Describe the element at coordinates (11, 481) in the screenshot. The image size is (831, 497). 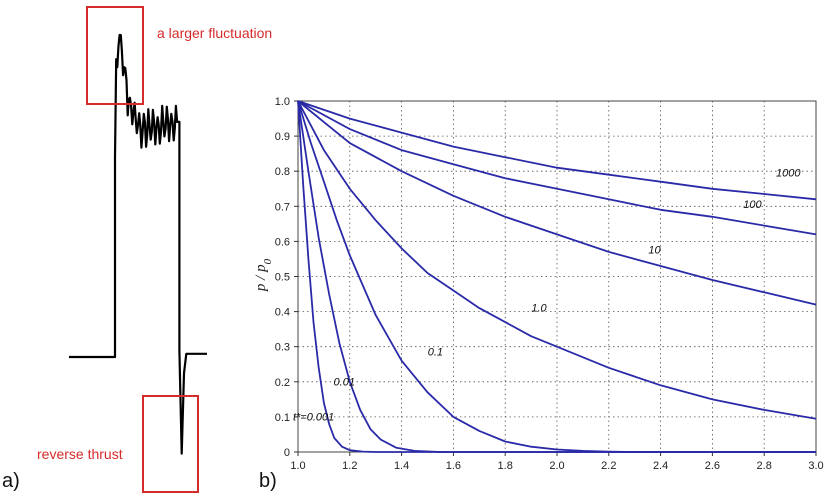
I see `panel-label-a: a)` at that location.